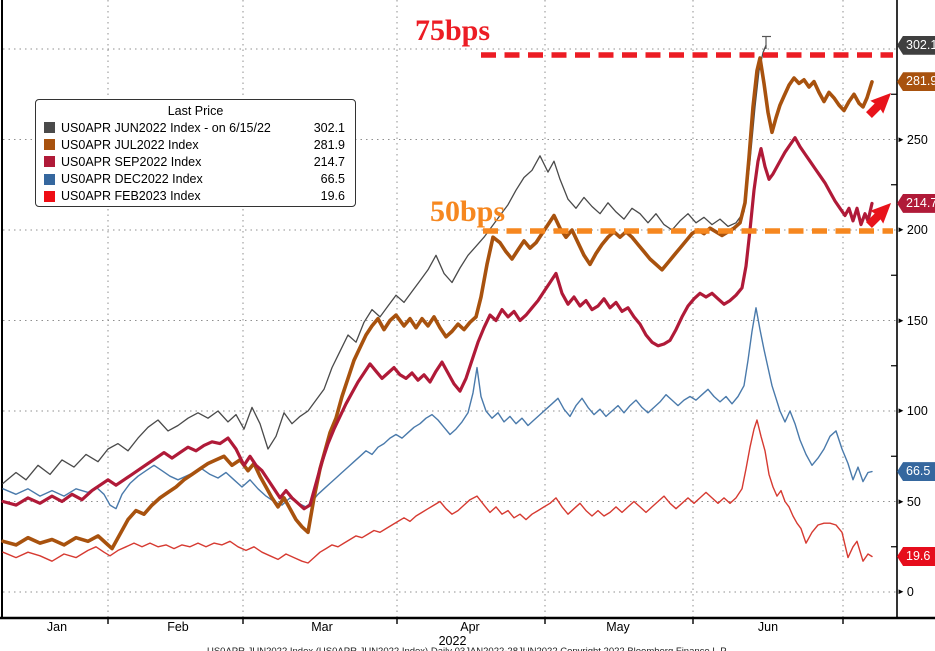 The image size is (935, 651). I want to click on legend-title: Last Price, so click(195, 111).